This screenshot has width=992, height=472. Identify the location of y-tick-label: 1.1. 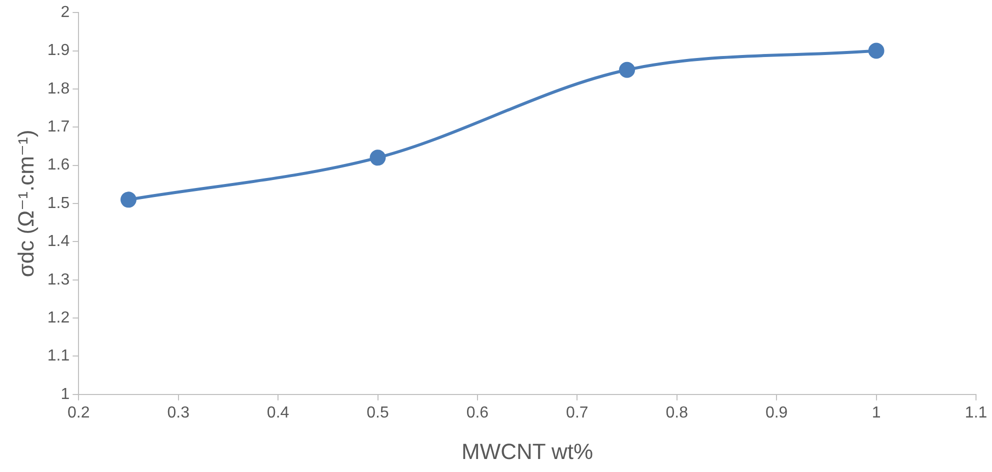
(58, 356).